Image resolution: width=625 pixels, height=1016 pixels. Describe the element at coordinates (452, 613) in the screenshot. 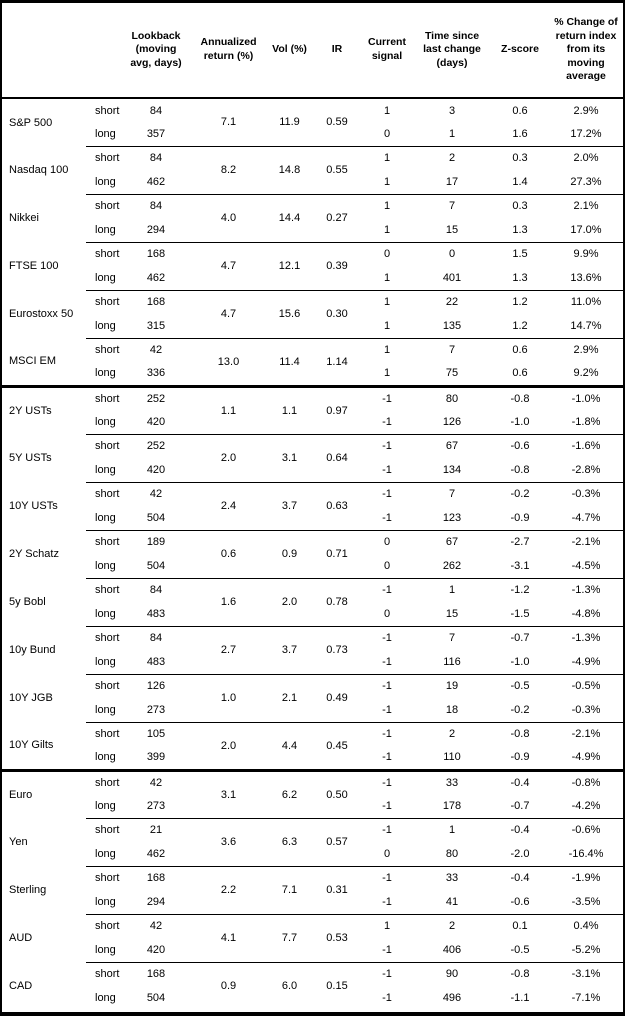

I see `days-since-change-value: 15` at that location.